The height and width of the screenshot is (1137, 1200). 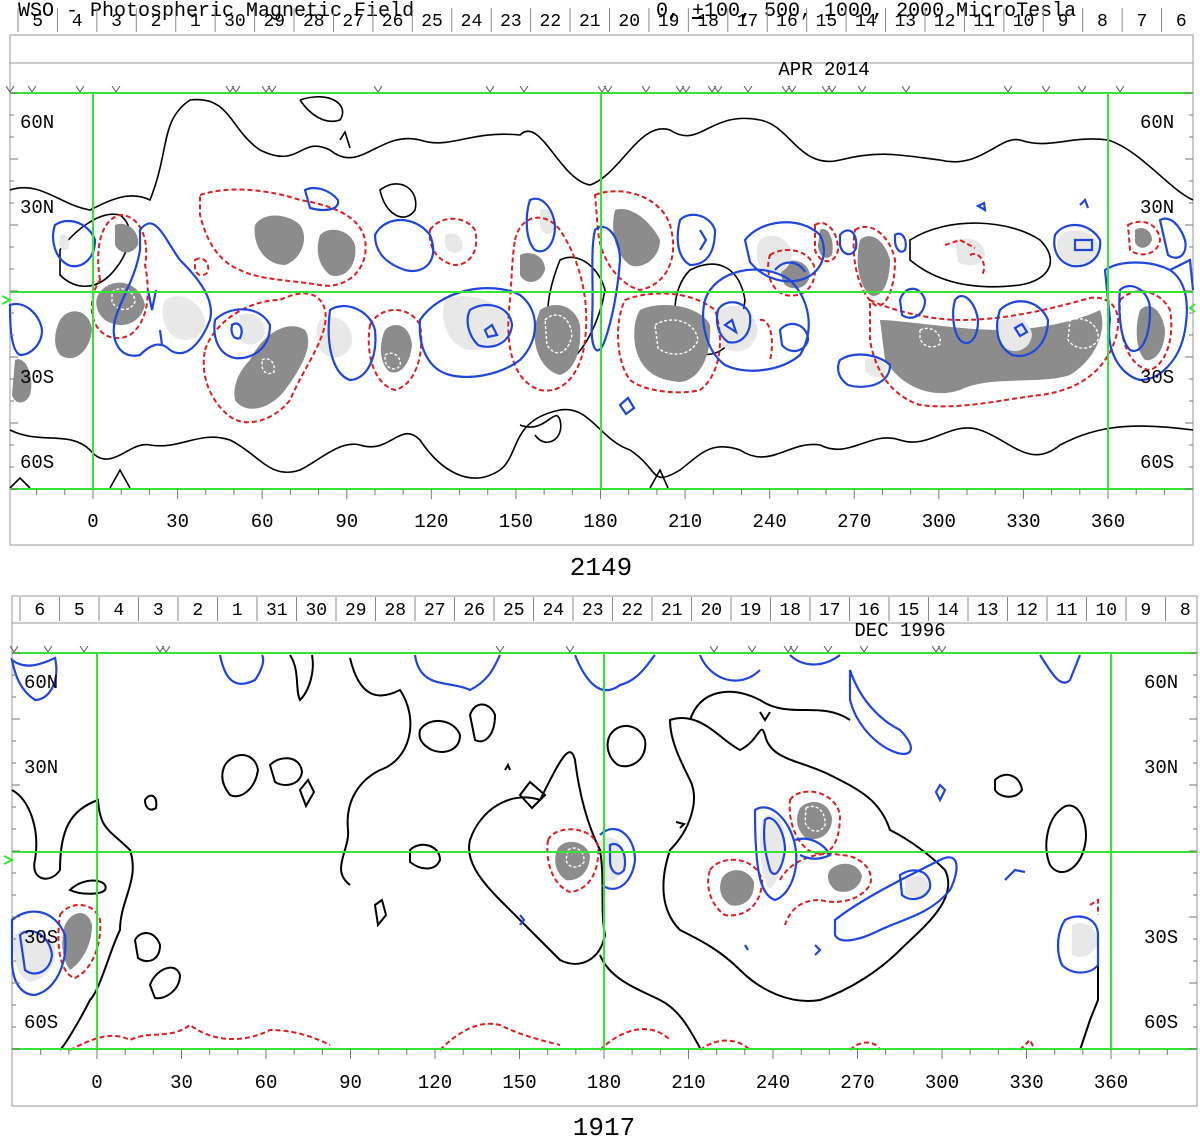 I want to click on date-tick-label: 19, so click(x=669, y=22).